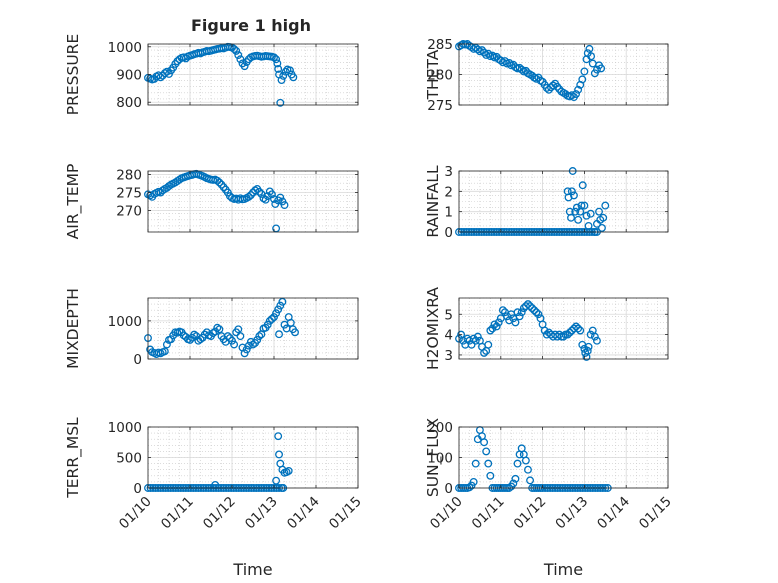 Image resolution: width=778 pixels, height=583 pixels. I want to click on y-tick-label: 900, so click(129, 76).